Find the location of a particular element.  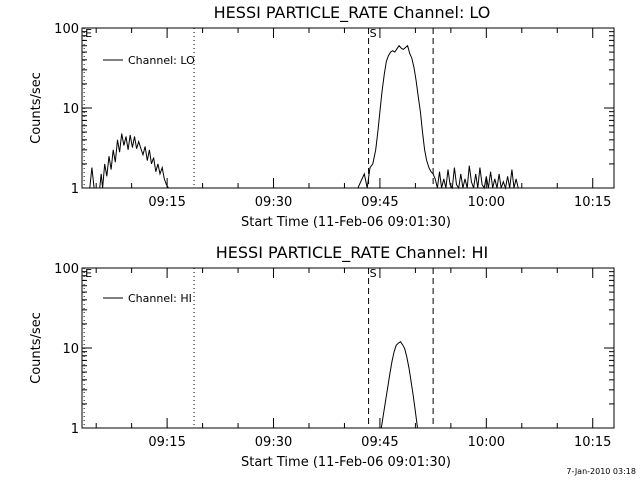

legend: Channel: LO is located at coordinates (149, 60).